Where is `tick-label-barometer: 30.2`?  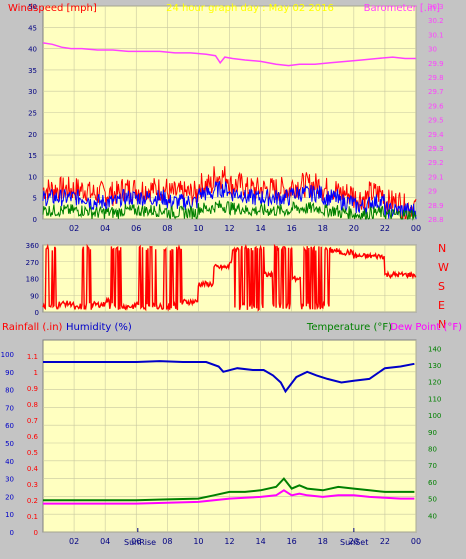 tick-label-barometer: 30.2 is located at coordinates (436, 21).